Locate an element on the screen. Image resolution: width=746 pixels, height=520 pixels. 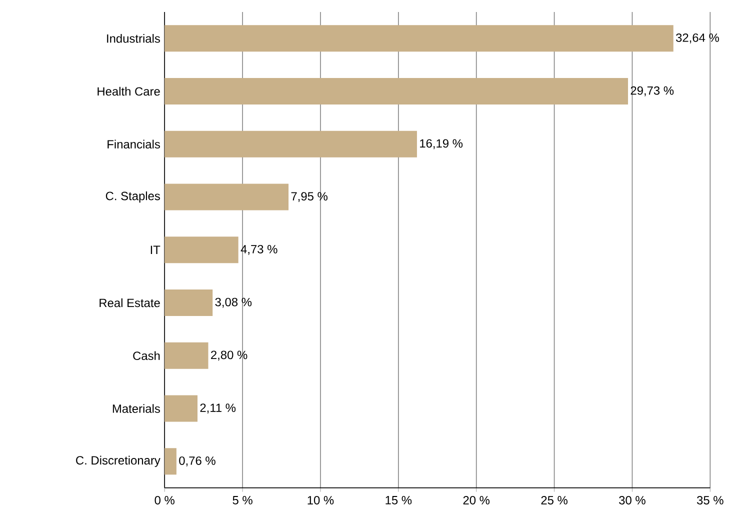
data-label: 16,19 % is located at coordinates (441, 144).